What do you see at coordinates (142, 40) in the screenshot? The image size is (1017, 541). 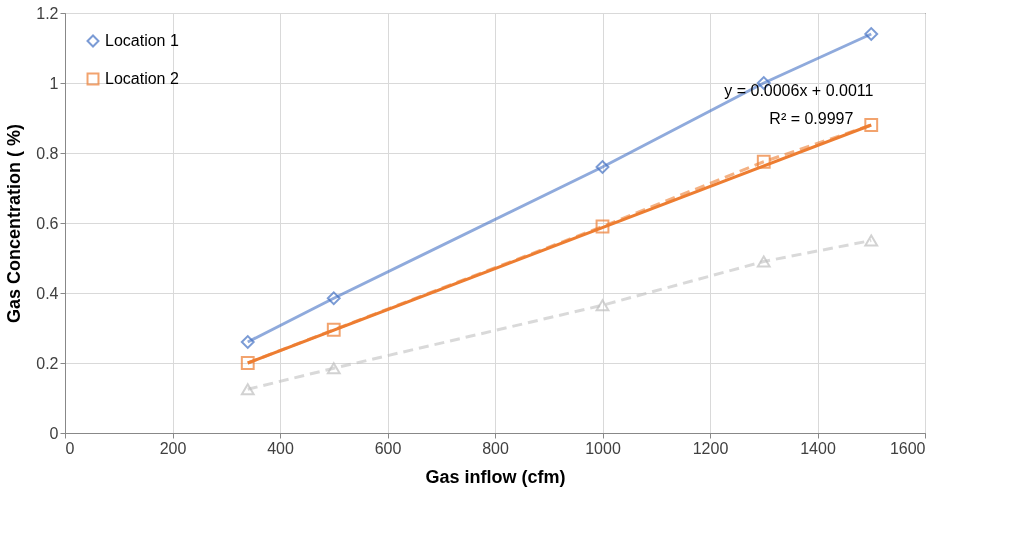 I see `legend-label: Location 1` at bounding box center [142, 40].